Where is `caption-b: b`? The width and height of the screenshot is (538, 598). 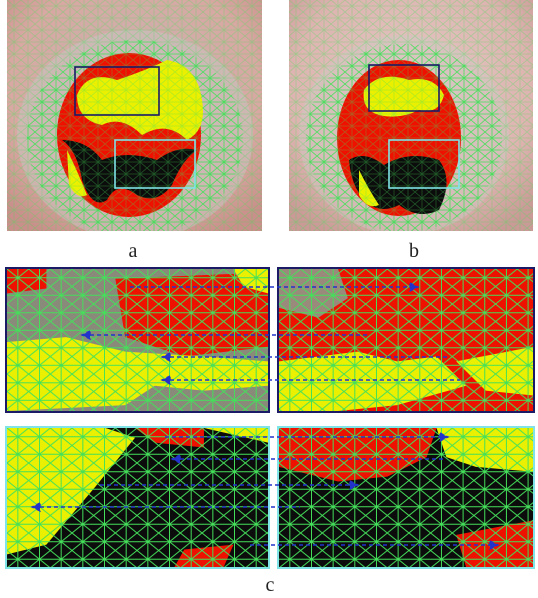 caption-b: b is located at coordinates (414, 251).